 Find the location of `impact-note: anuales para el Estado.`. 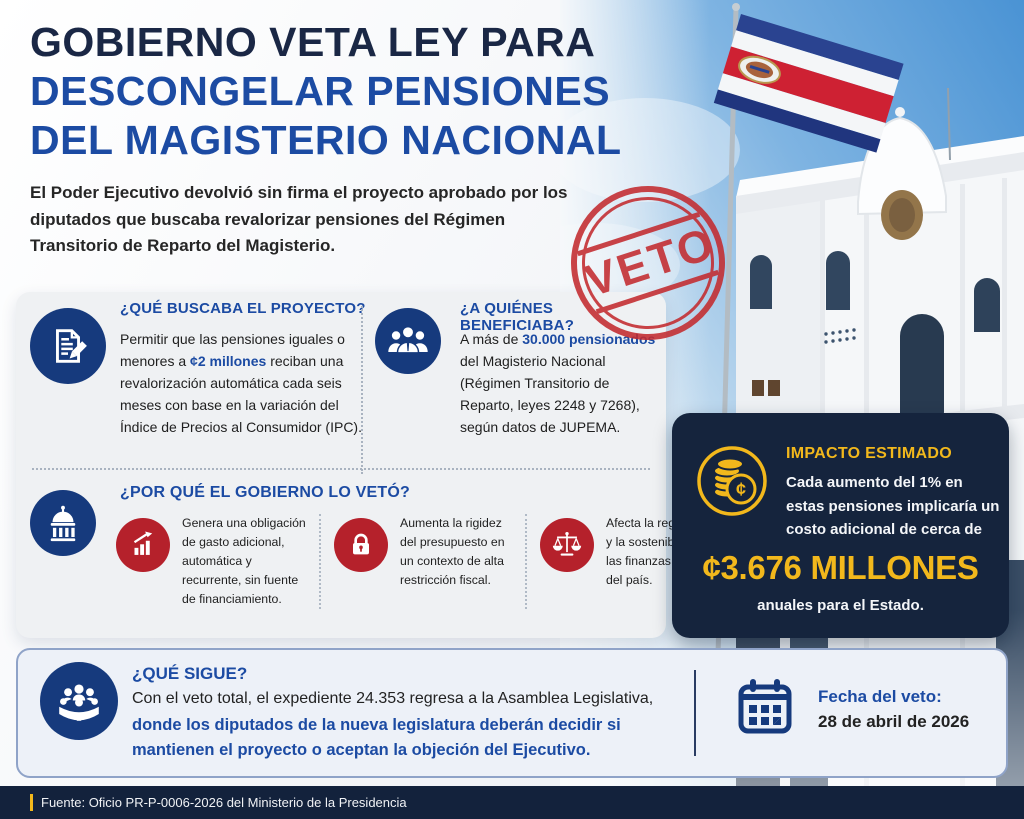

impact-note: anuales para el Estado. is located at coordinates (840, 605).